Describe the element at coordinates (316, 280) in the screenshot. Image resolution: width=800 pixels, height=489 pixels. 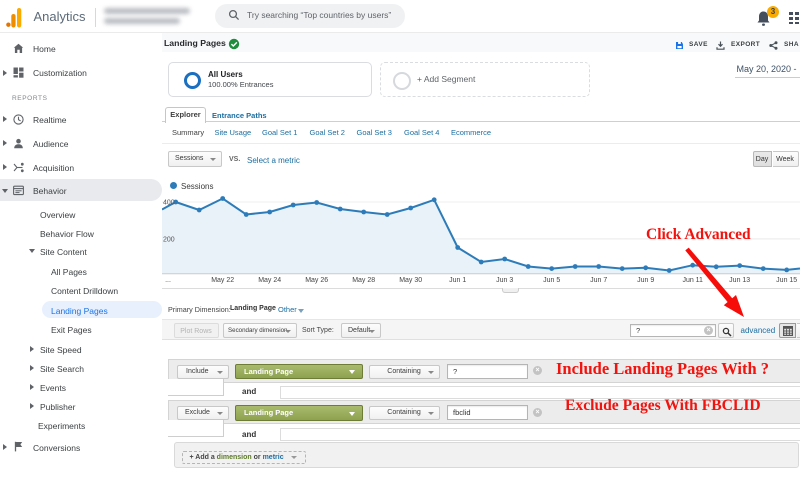
I see `svg-text: May 26` at that location.